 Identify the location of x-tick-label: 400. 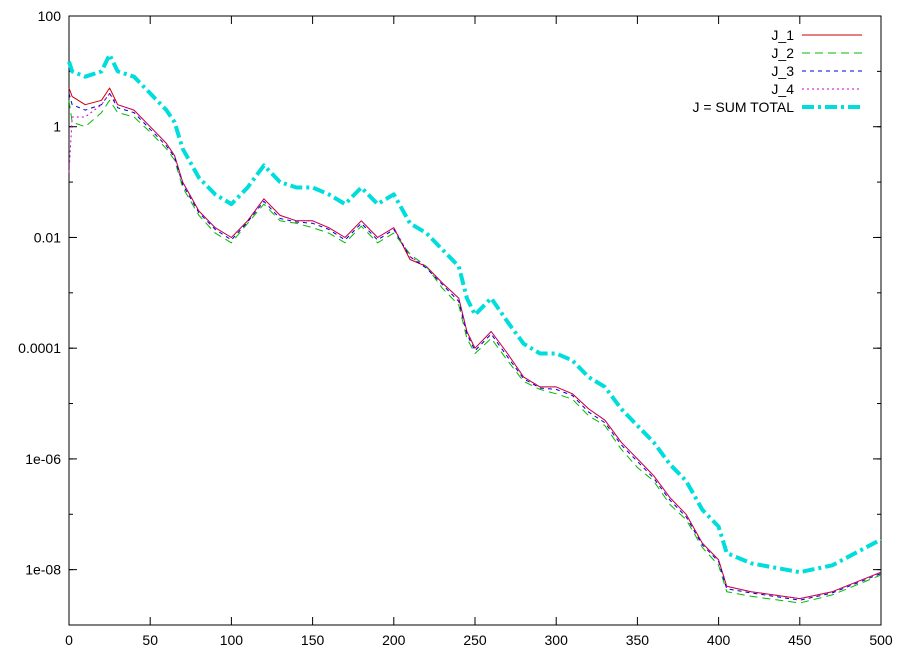
(719, 640).